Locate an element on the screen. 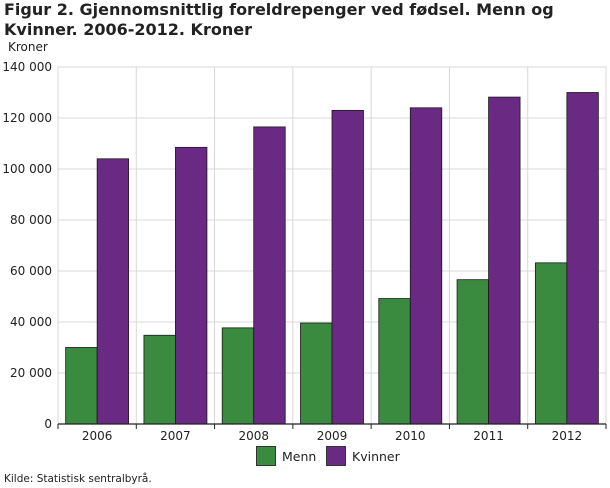  y-tick-label: 0 is located at coordinates (48, 424).